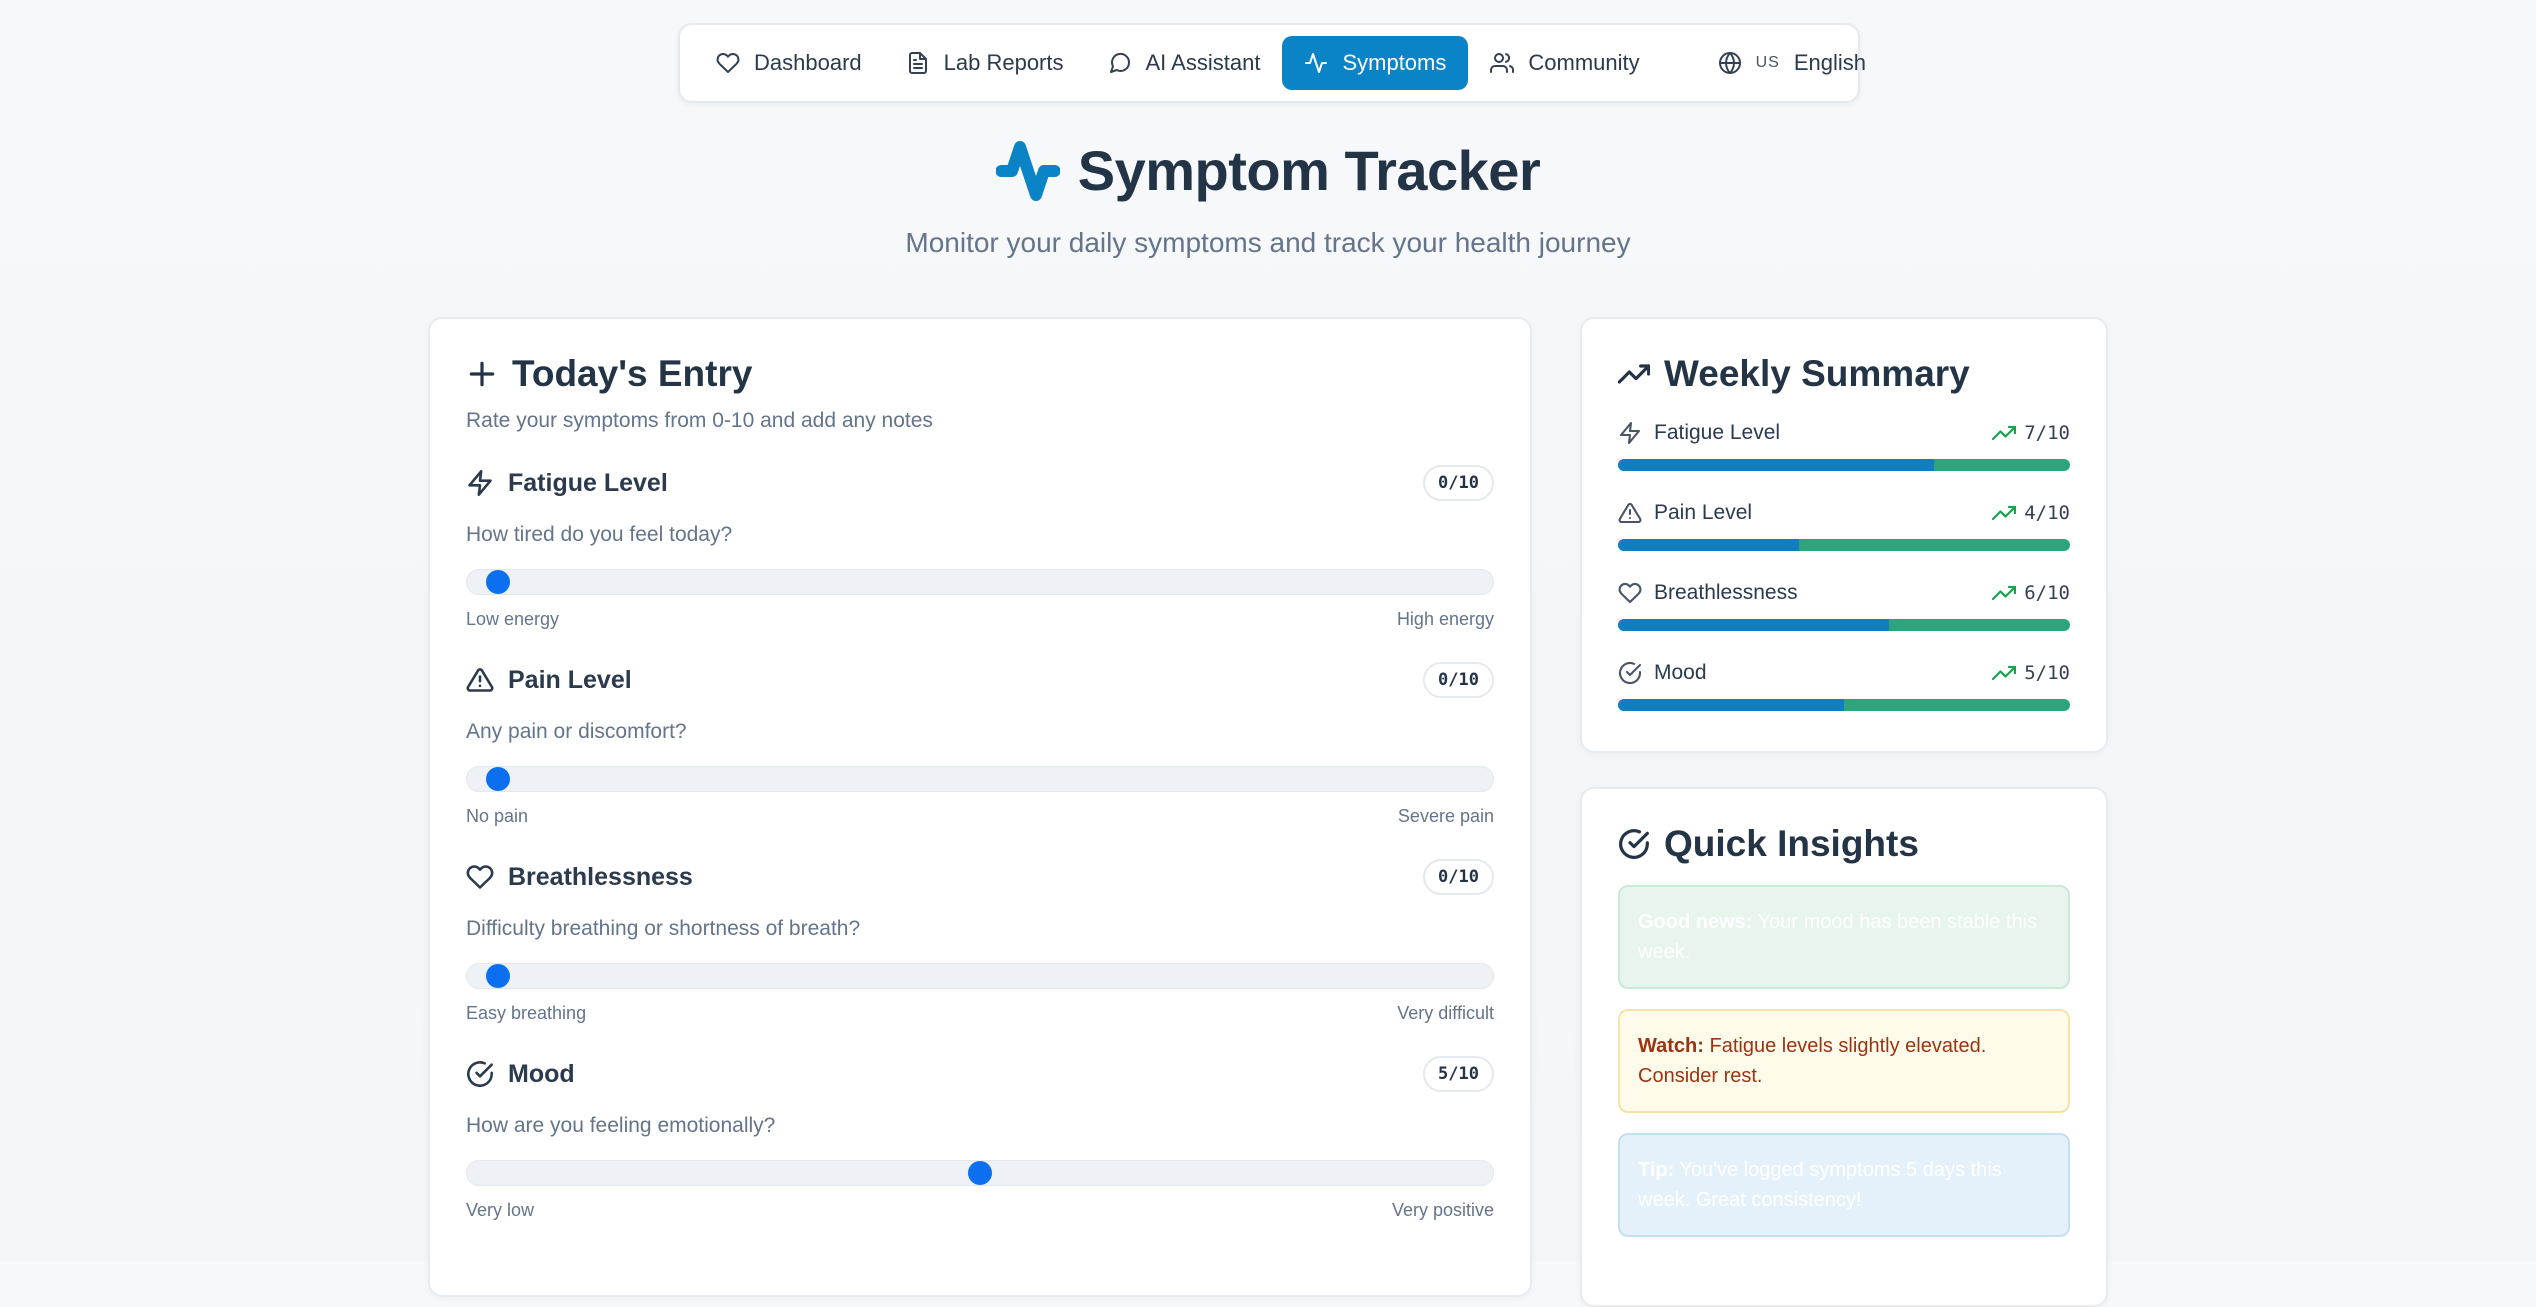  Describe the element at coordinates (1830, 62) in the screenshot. I see `language-label: English` at that location.